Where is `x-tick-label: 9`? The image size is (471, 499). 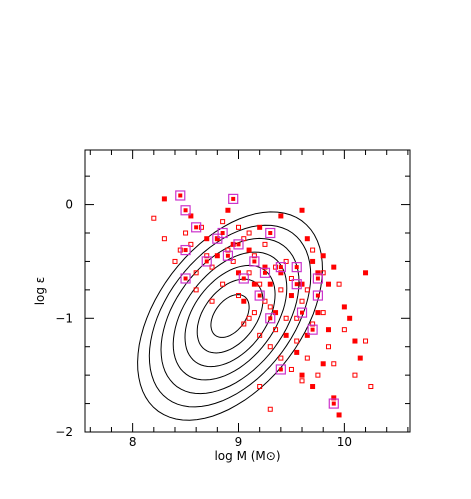
x-tick-label: 9 is located at coordinates (239, 442).